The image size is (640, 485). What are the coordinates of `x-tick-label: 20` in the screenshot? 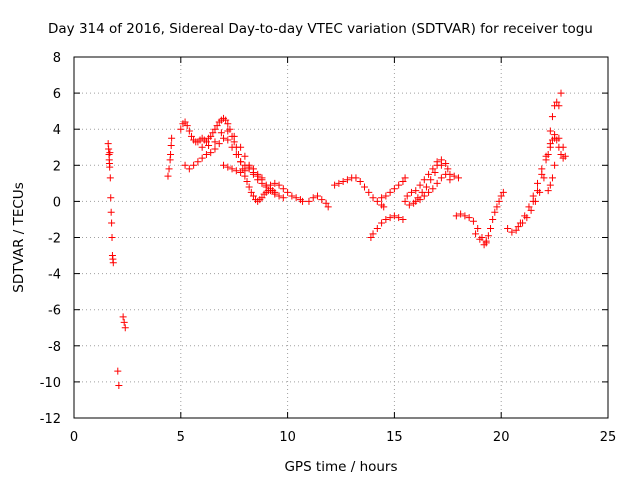 It's located at (501, 437).